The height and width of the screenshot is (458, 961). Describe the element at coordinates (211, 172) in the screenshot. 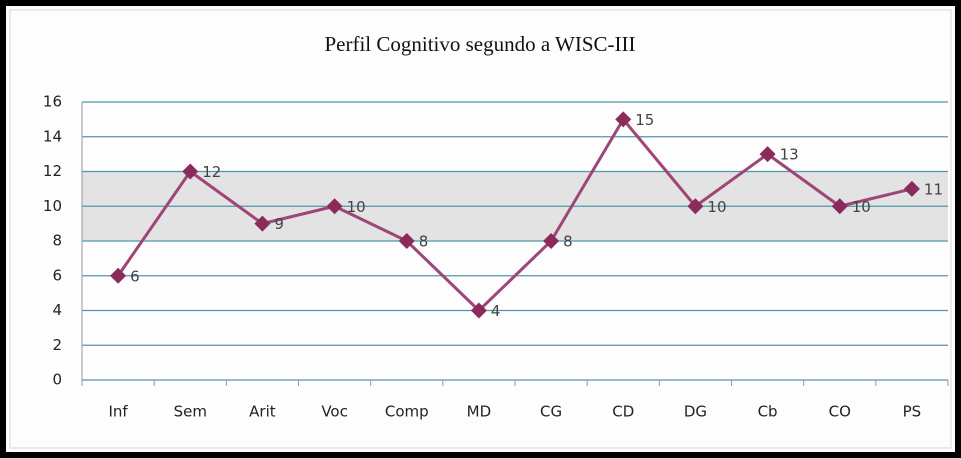

I see `data-label: 12` at that location.